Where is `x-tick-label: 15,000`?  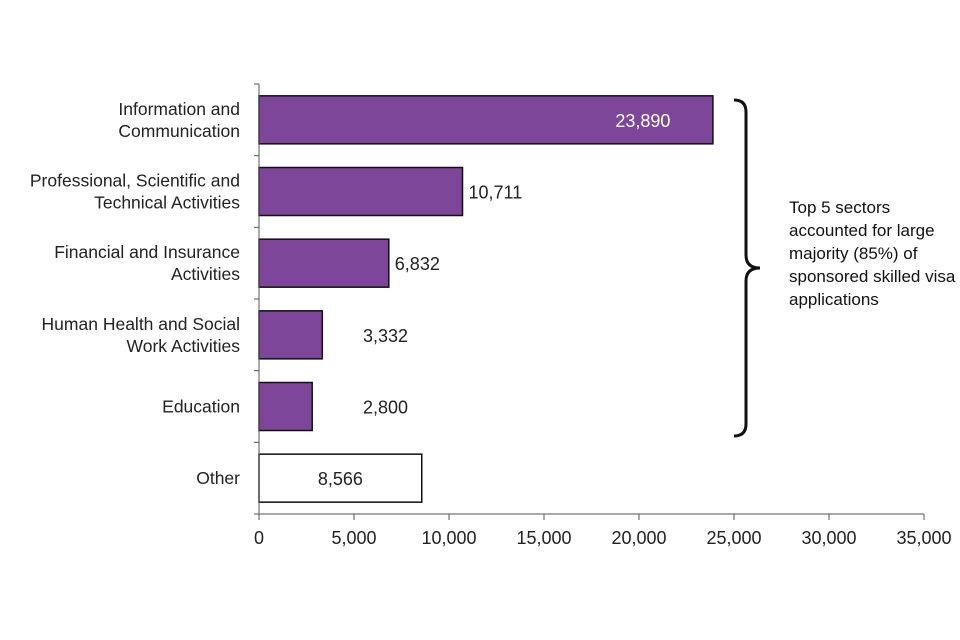
x-tick-label: 15,000 is located at coordinates (543, 538).